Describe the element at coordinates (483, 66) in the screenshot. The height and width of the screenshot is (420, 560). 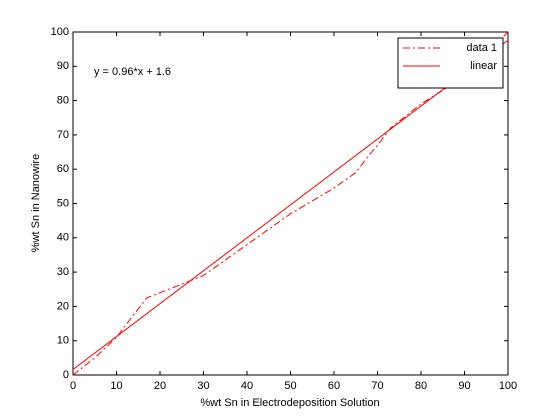
I see `legend-label: linear` at that location.